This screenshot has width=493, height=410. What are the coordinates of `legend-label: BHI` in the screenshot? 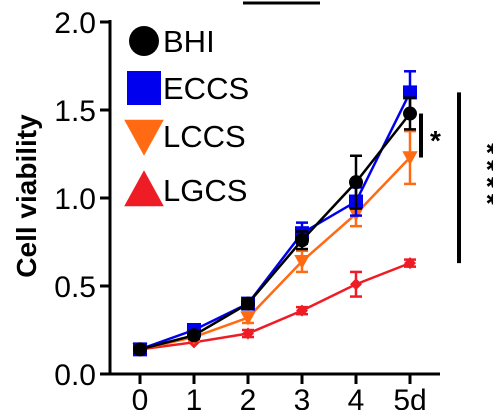 It's located at (189, 41).